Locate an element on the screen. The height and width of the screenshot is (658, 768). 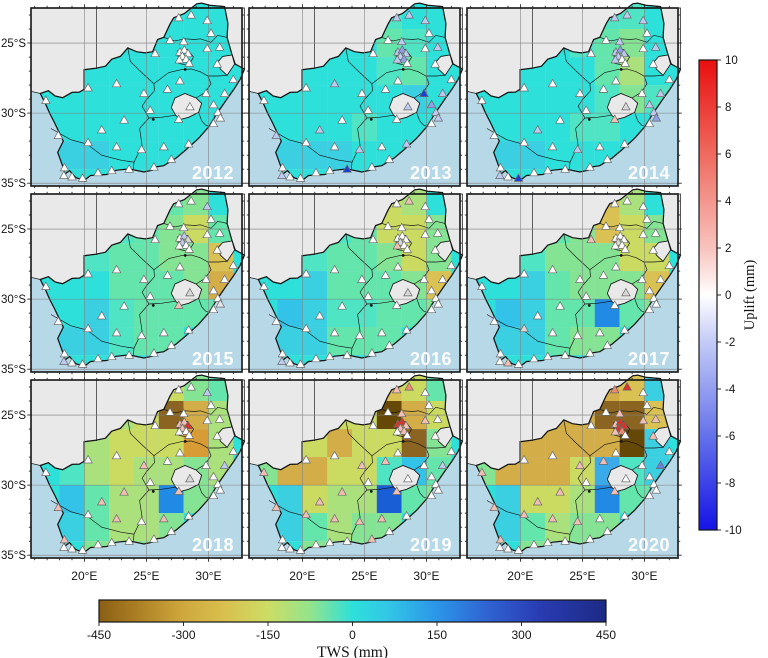
tws-colorbar-tick-label: -150 is located at coordinates (268, 635).